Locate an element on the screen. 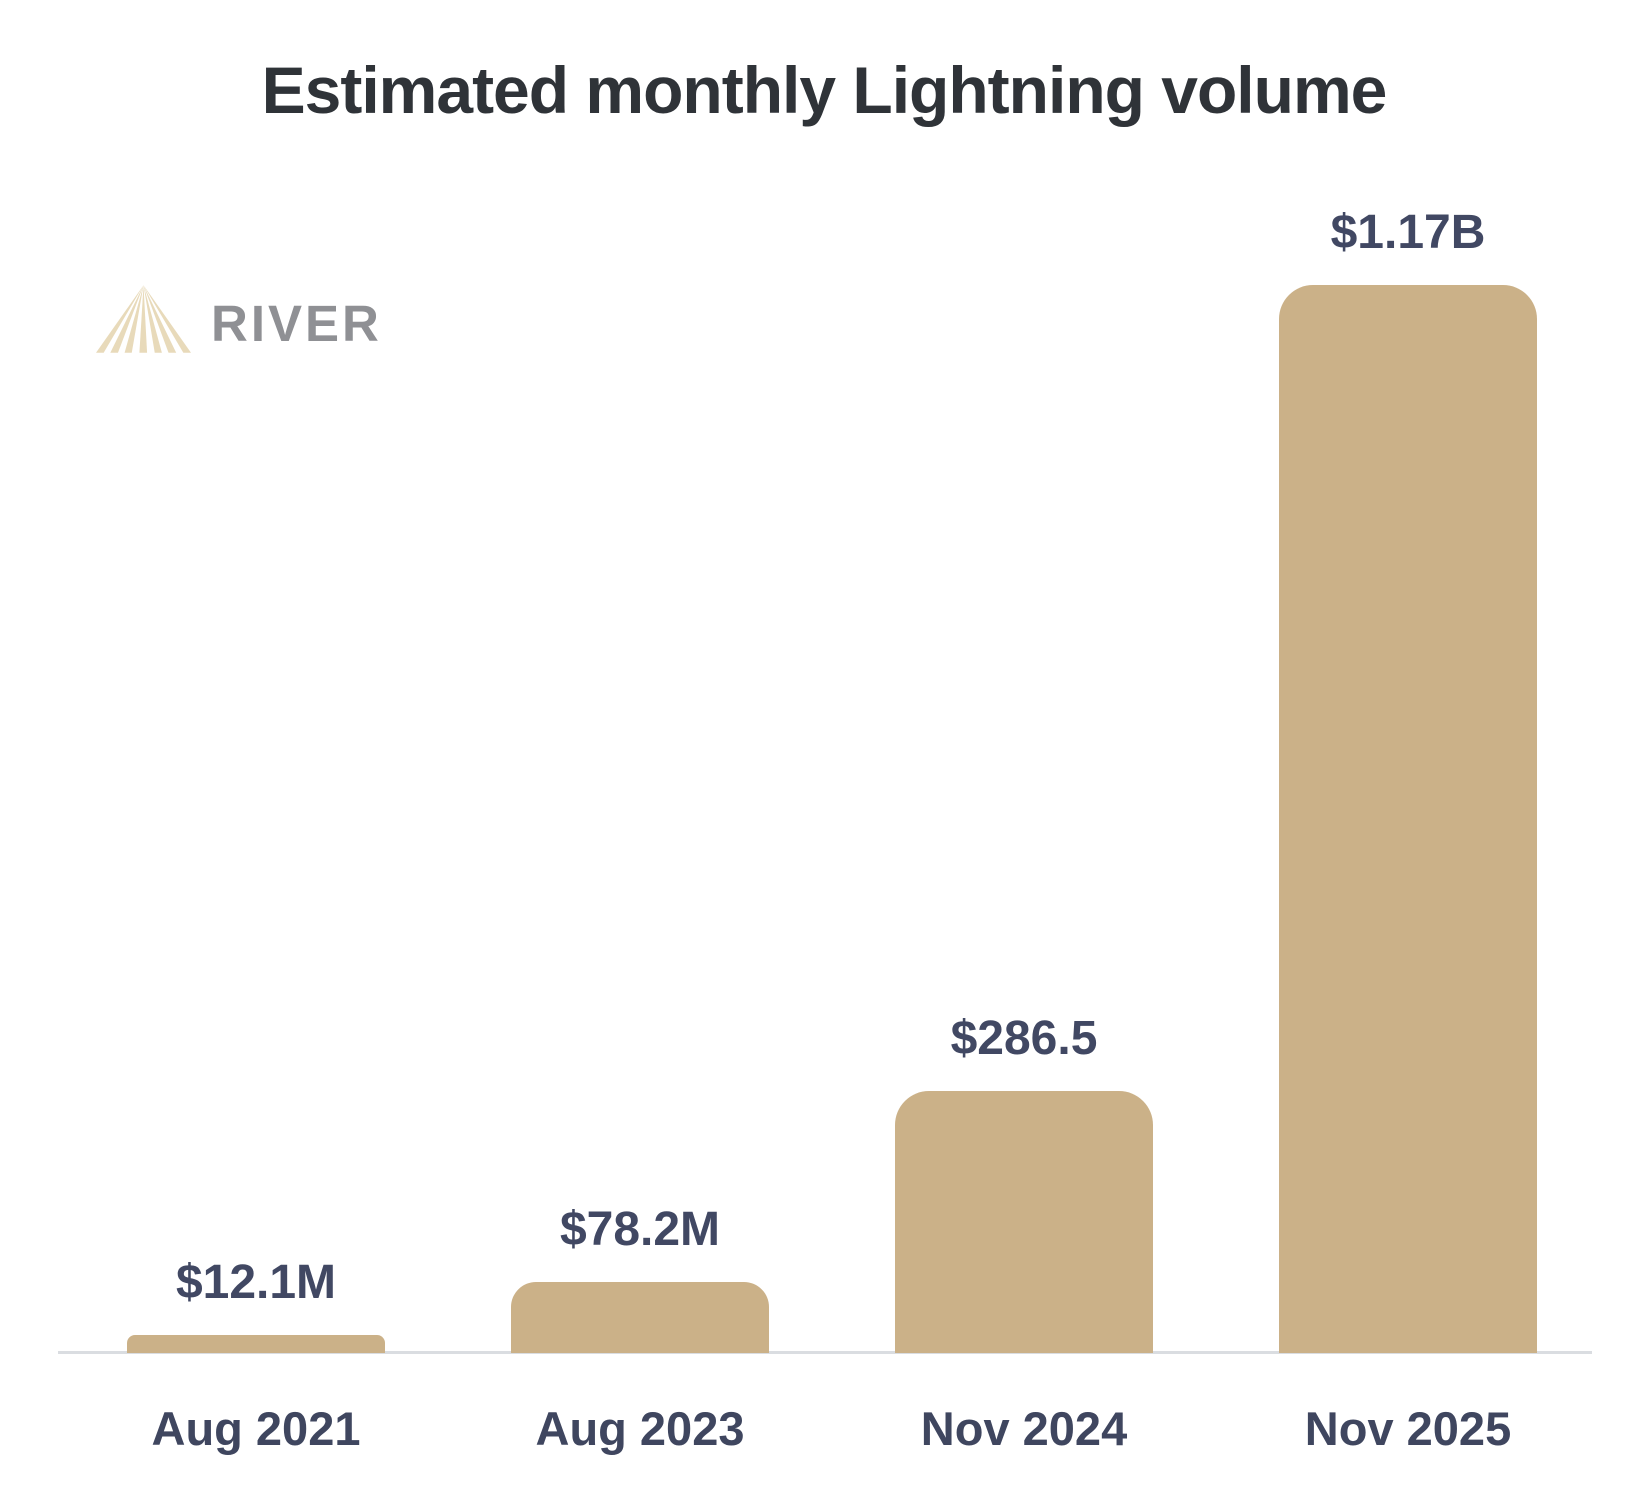 The image size is (1648, 1509). bar-aug-2023 is located at coordinates (640, 1317).